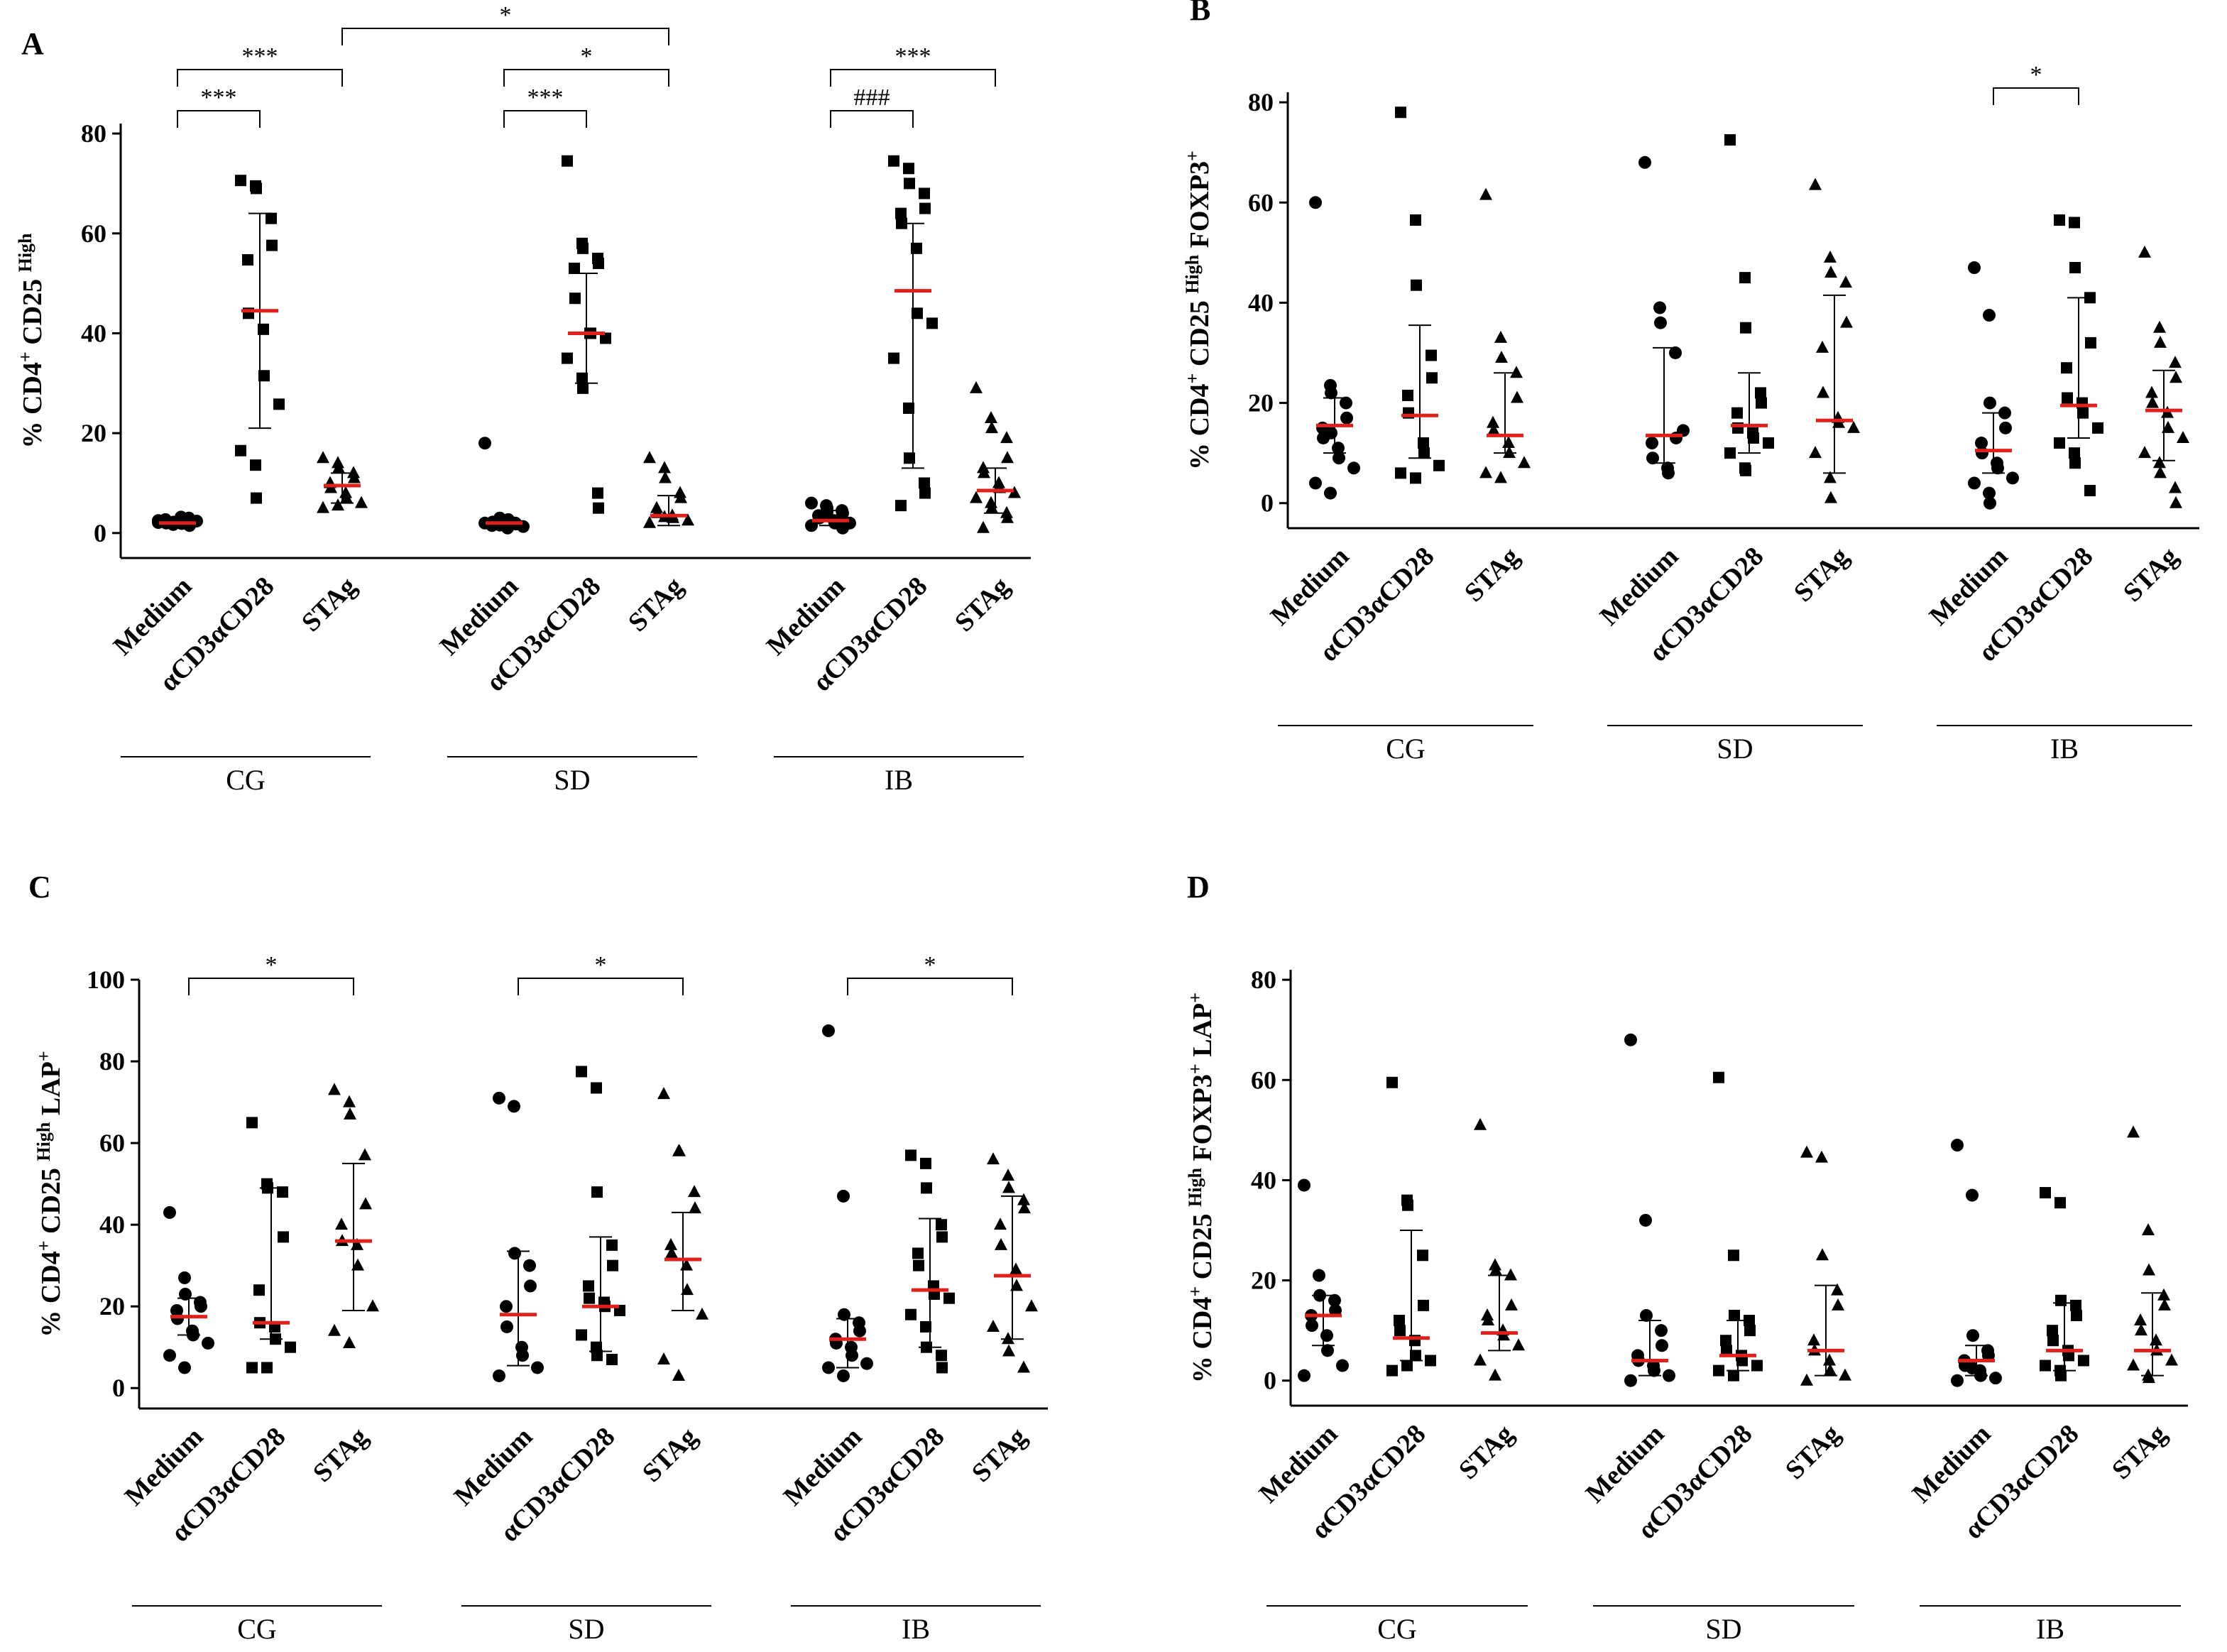 This screenshot has width=2227, height=1652. Describe the element at coordinates (1263, 980) in the screenshot. I see `y-tick-label: 80` at that location.